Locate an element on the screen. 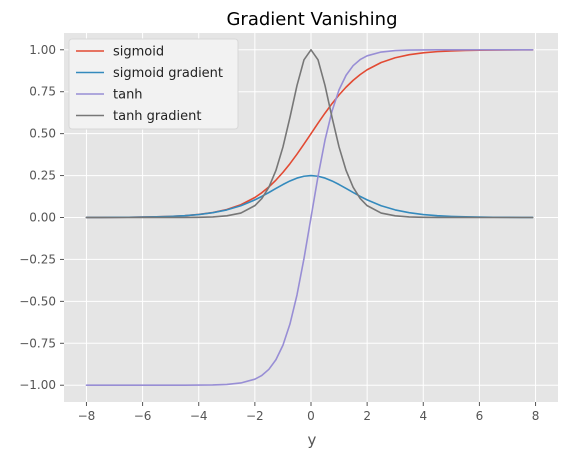 The height and width of the screenshot is (460, 568). x-tick-label: −8 is located at coordinates (87, 416).